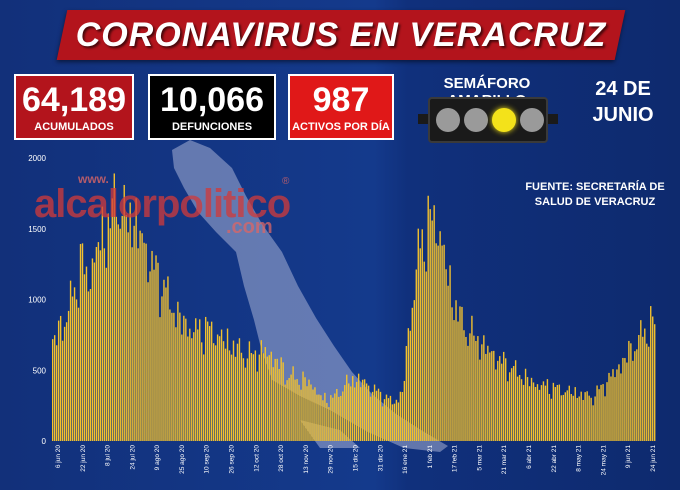  I want to click on x-tick-label: 24 jun 21, so click(653, 458).